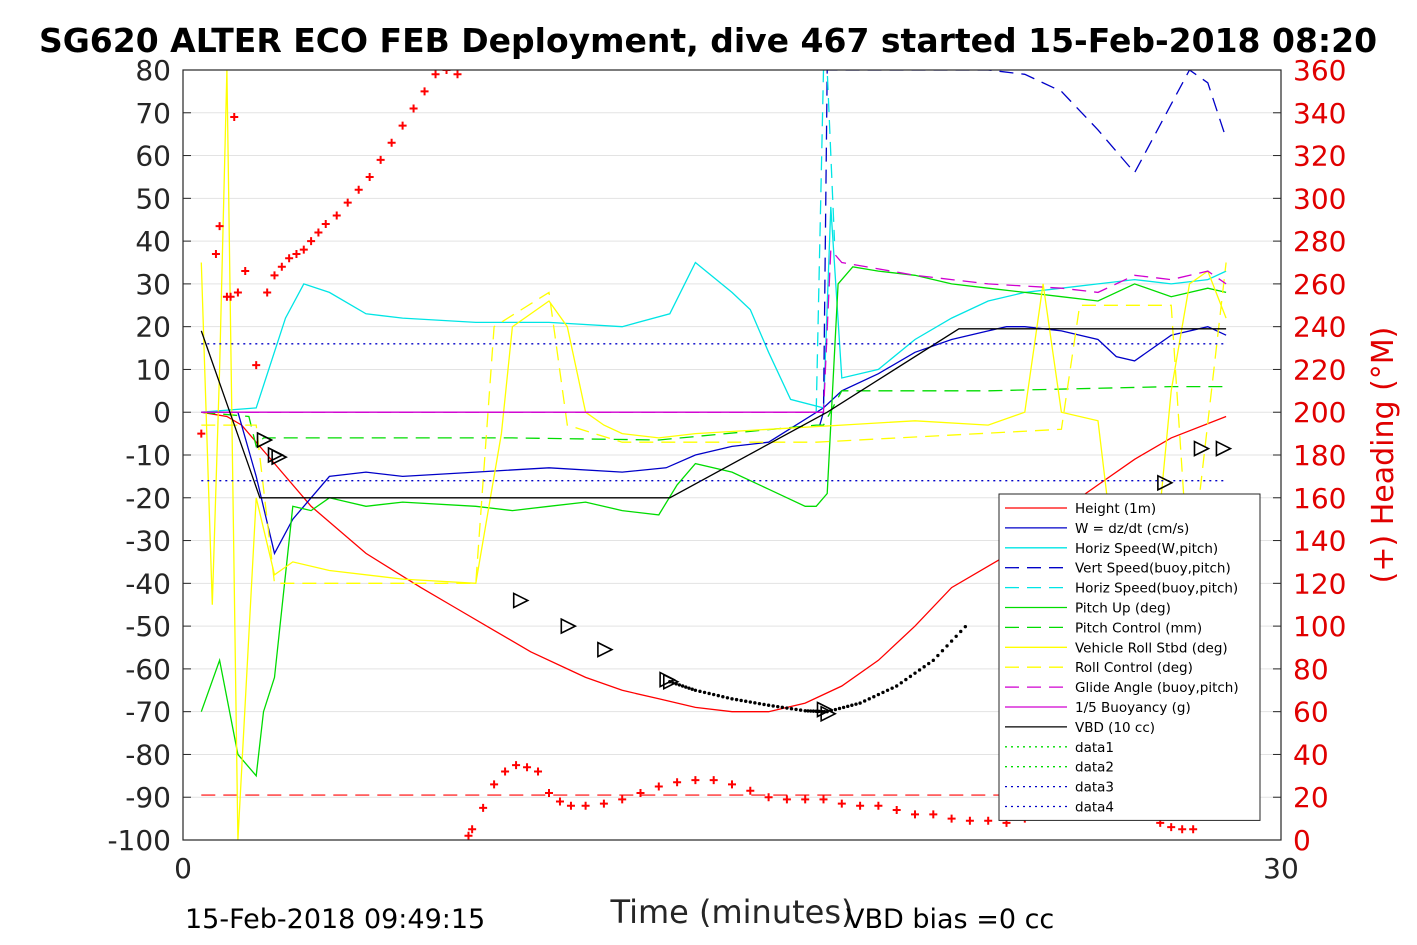 Image resolution: width=1417 pixels, height=945 pixels. What do you see at coordinates (148, 754) in the screenshot?
I see `left-tick-label: -80` at bounding box center [148, 754].